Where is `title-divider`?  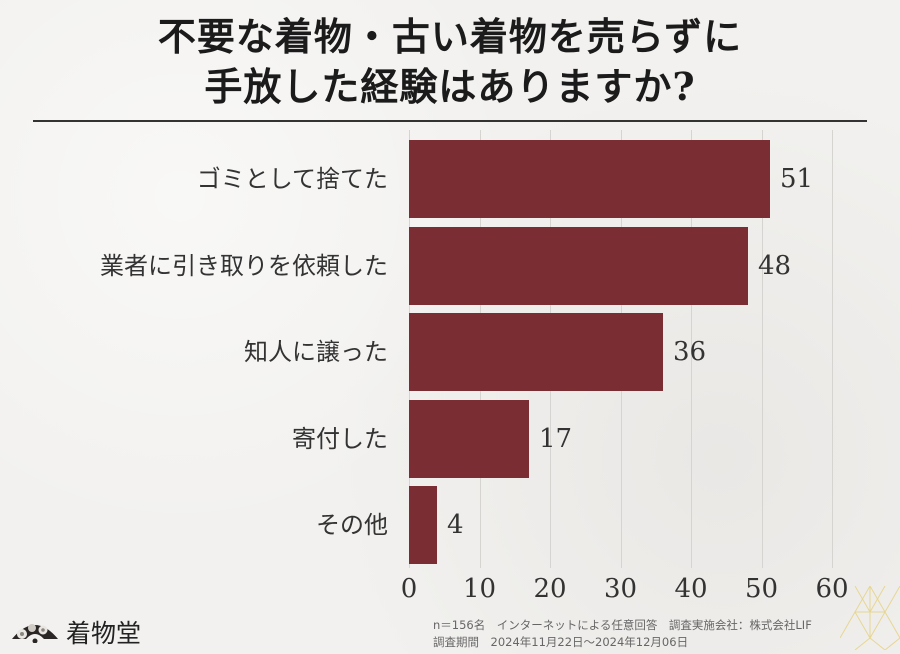
title-divider is located at coordinates (450, 121).